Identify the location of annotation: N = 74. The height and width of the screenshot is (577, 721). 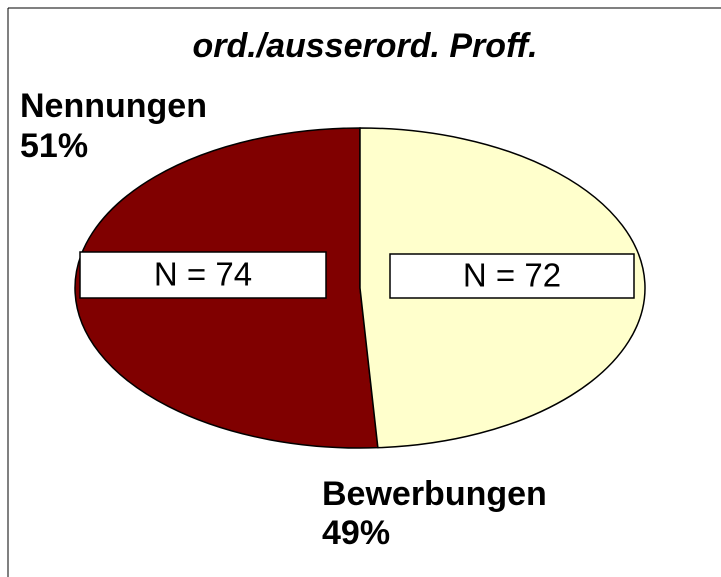
(203, 274).